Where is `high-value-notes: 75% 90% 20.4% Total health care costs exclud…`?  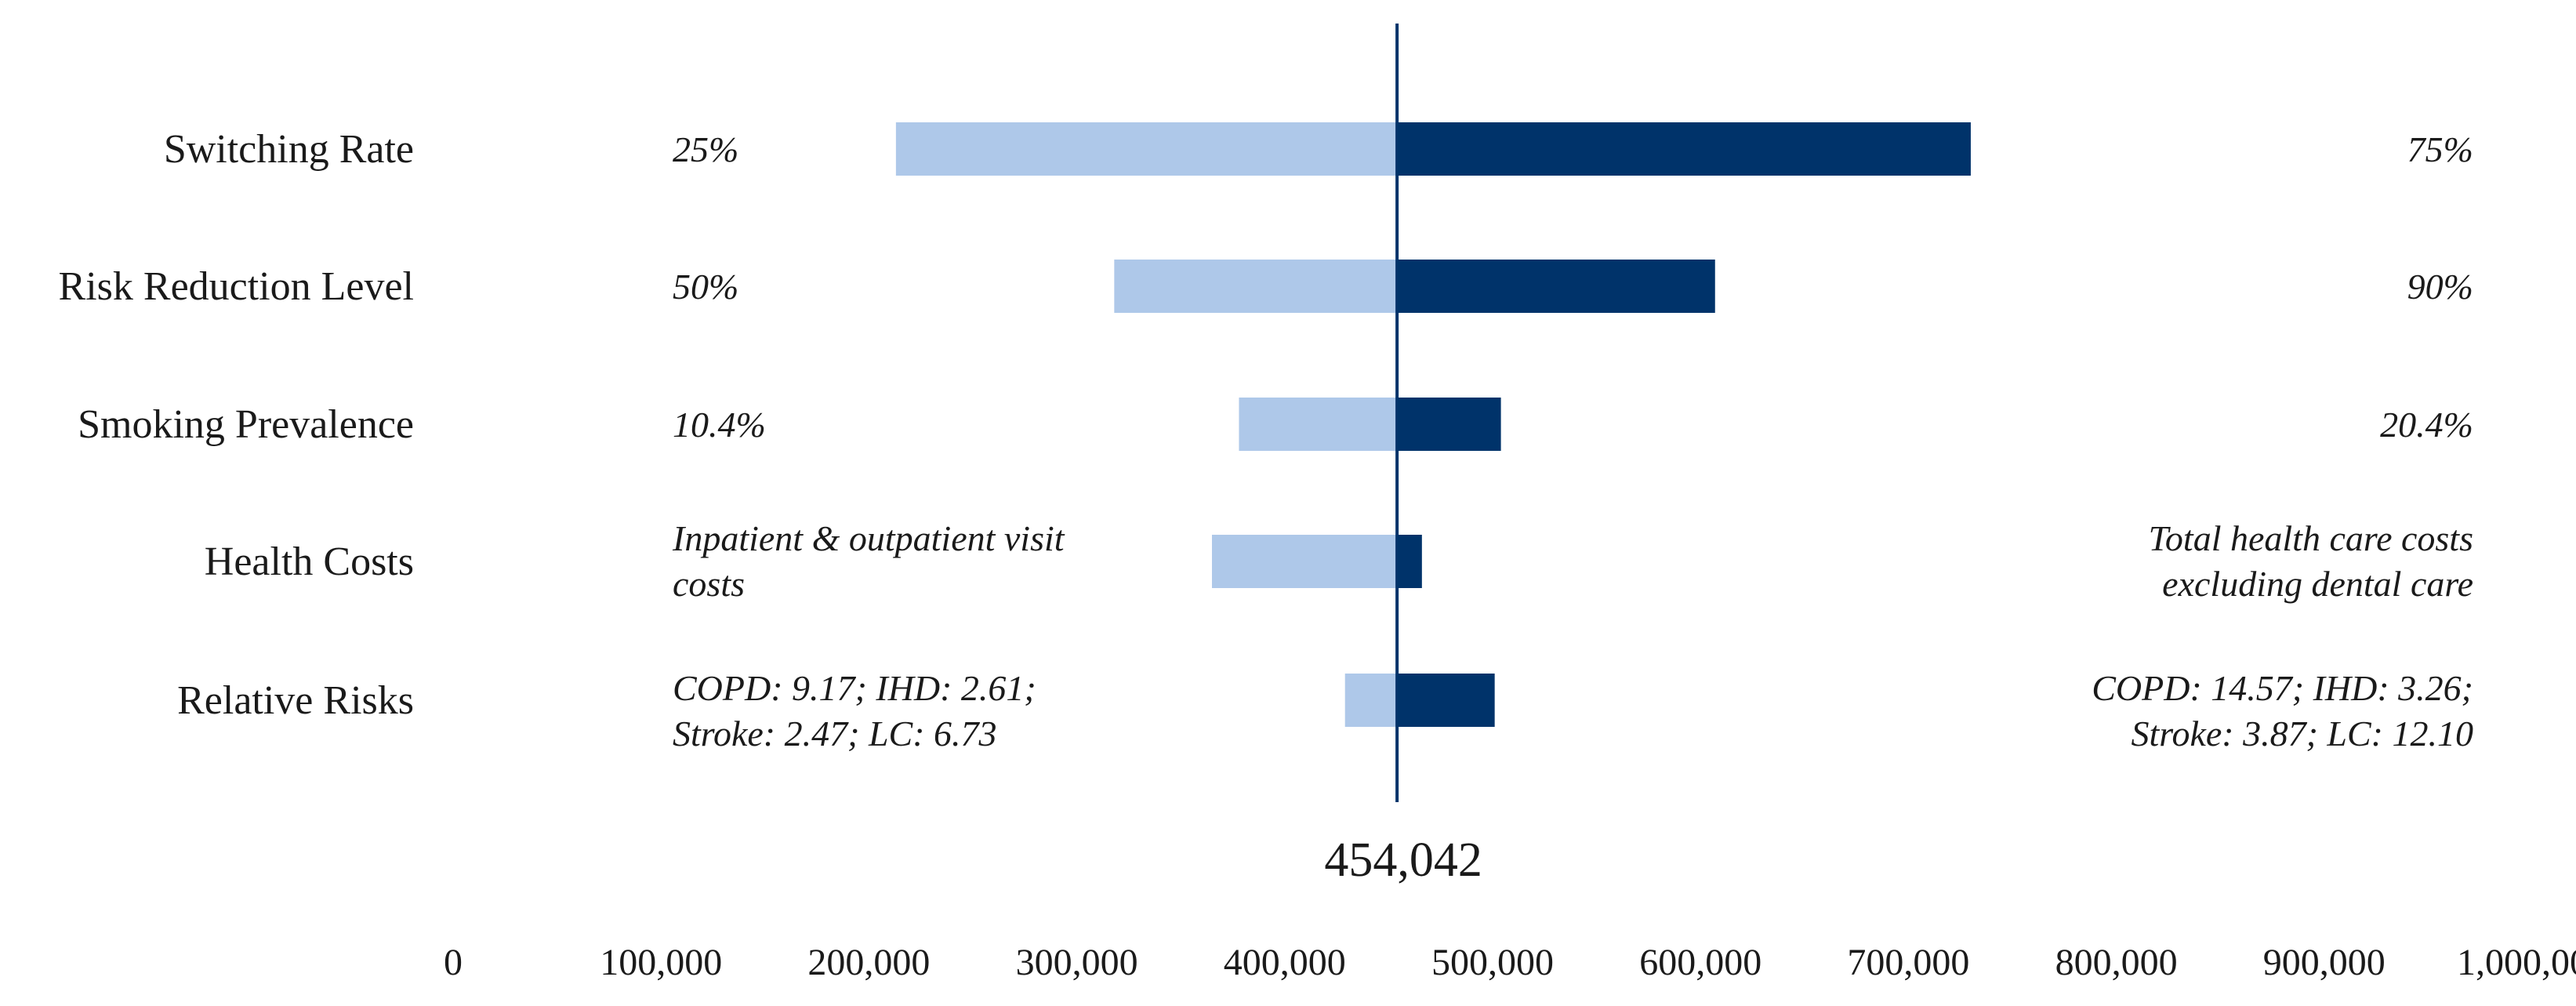 high-value-notes: 75% 90% 20.4% Total health care costs exclud… is located at coordinates (2282, 441).